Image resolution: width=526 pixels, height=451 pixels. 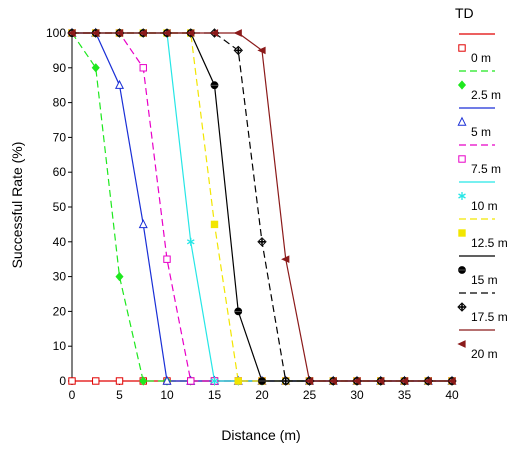 I want to click on legend-label: 7.5 m, so click(x=486, y=169).